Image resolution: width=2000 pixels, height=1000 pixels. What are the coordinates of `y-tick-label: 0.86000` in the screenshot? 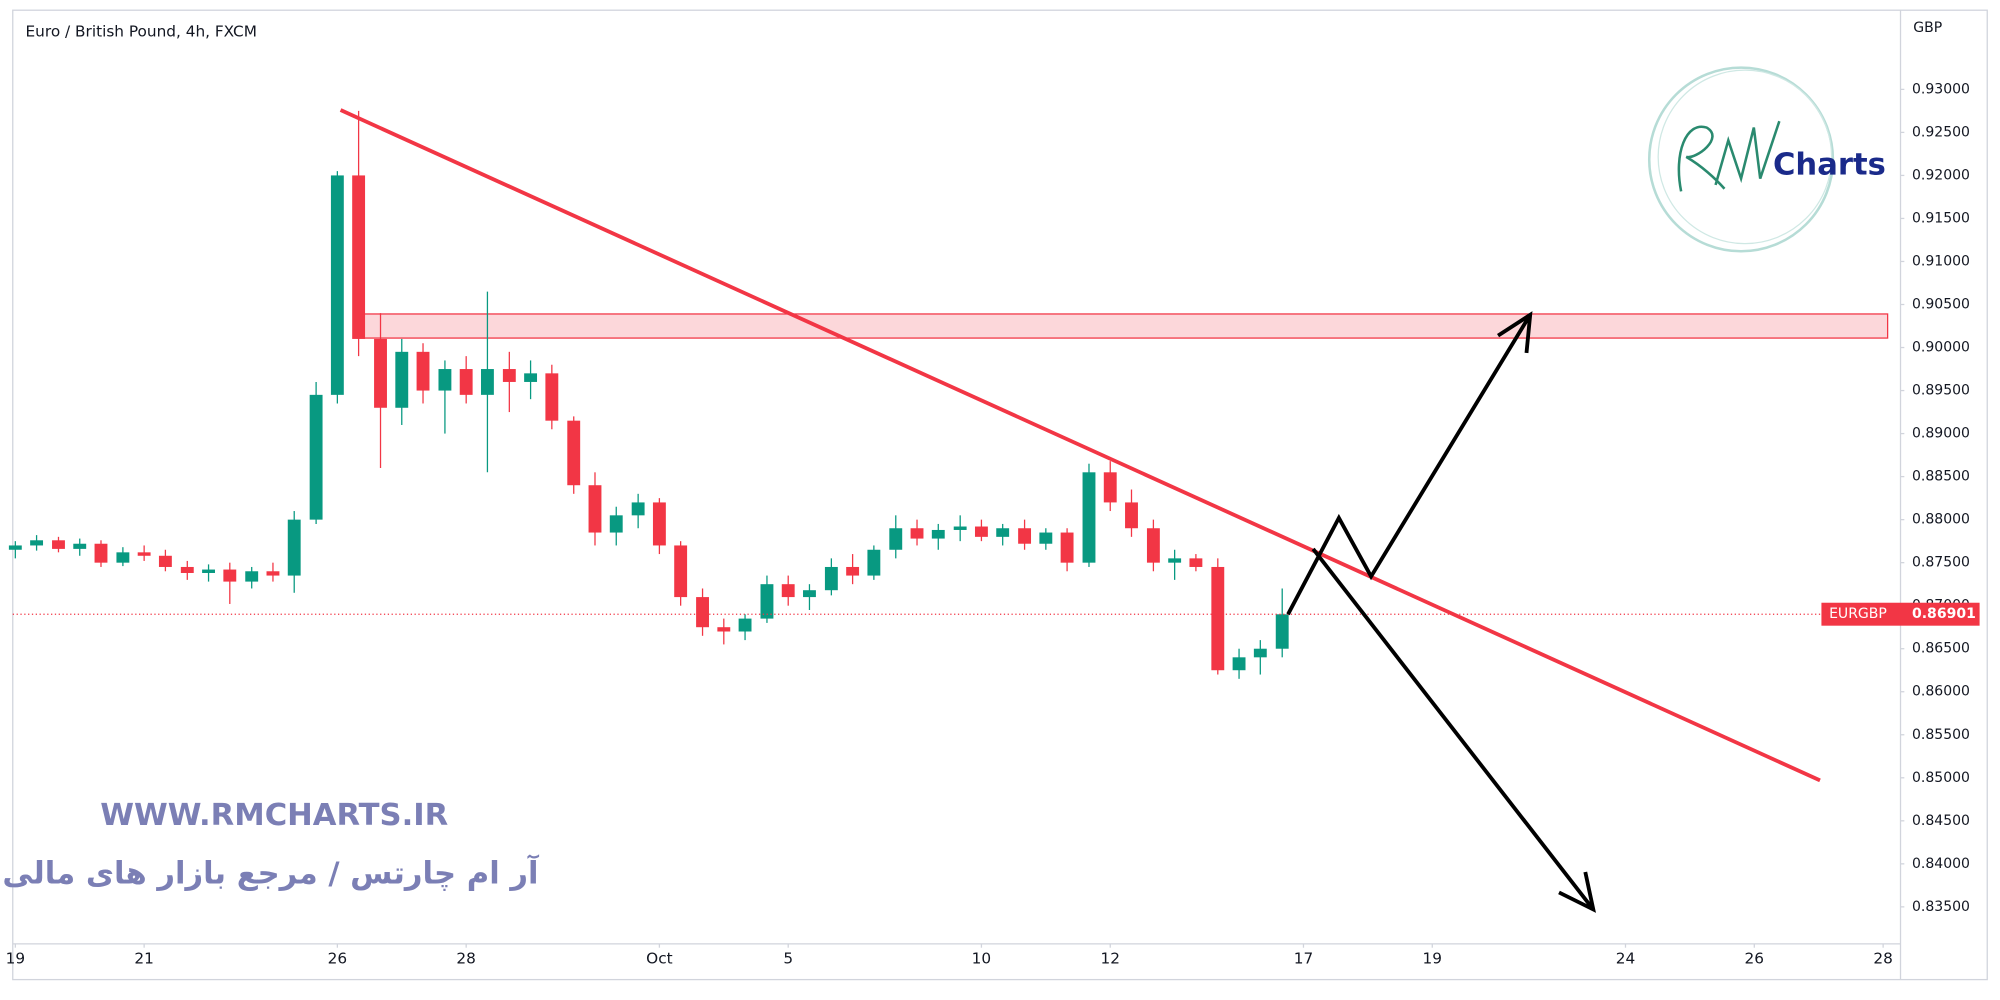 It's located at (1941, 692).